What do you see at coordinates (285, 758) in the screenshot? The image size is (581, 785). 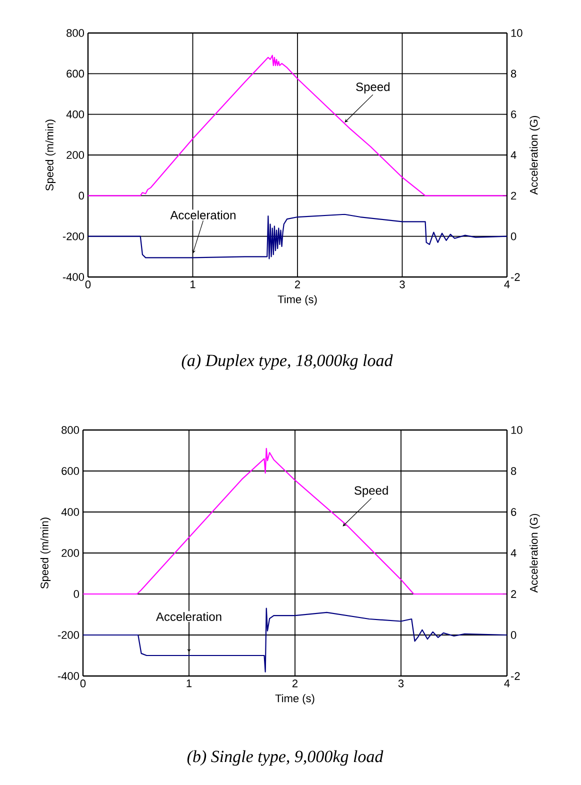 I see `text: (b) Single type, 9,000kg load` at bounding box center [285, 758].